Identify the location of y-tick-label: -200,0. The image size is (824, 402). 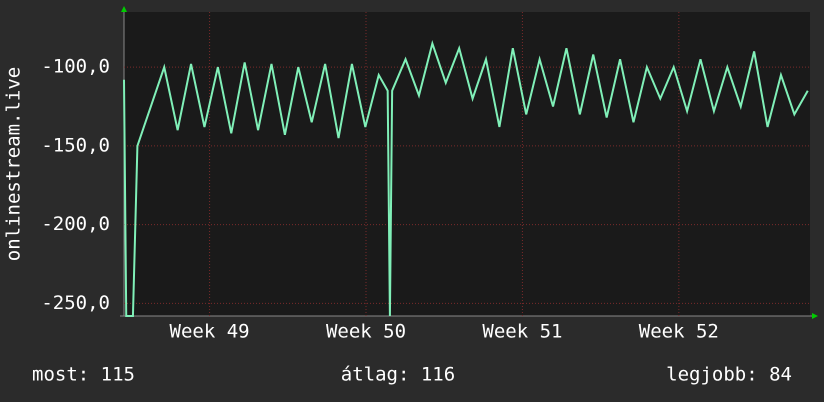
(75, 224).